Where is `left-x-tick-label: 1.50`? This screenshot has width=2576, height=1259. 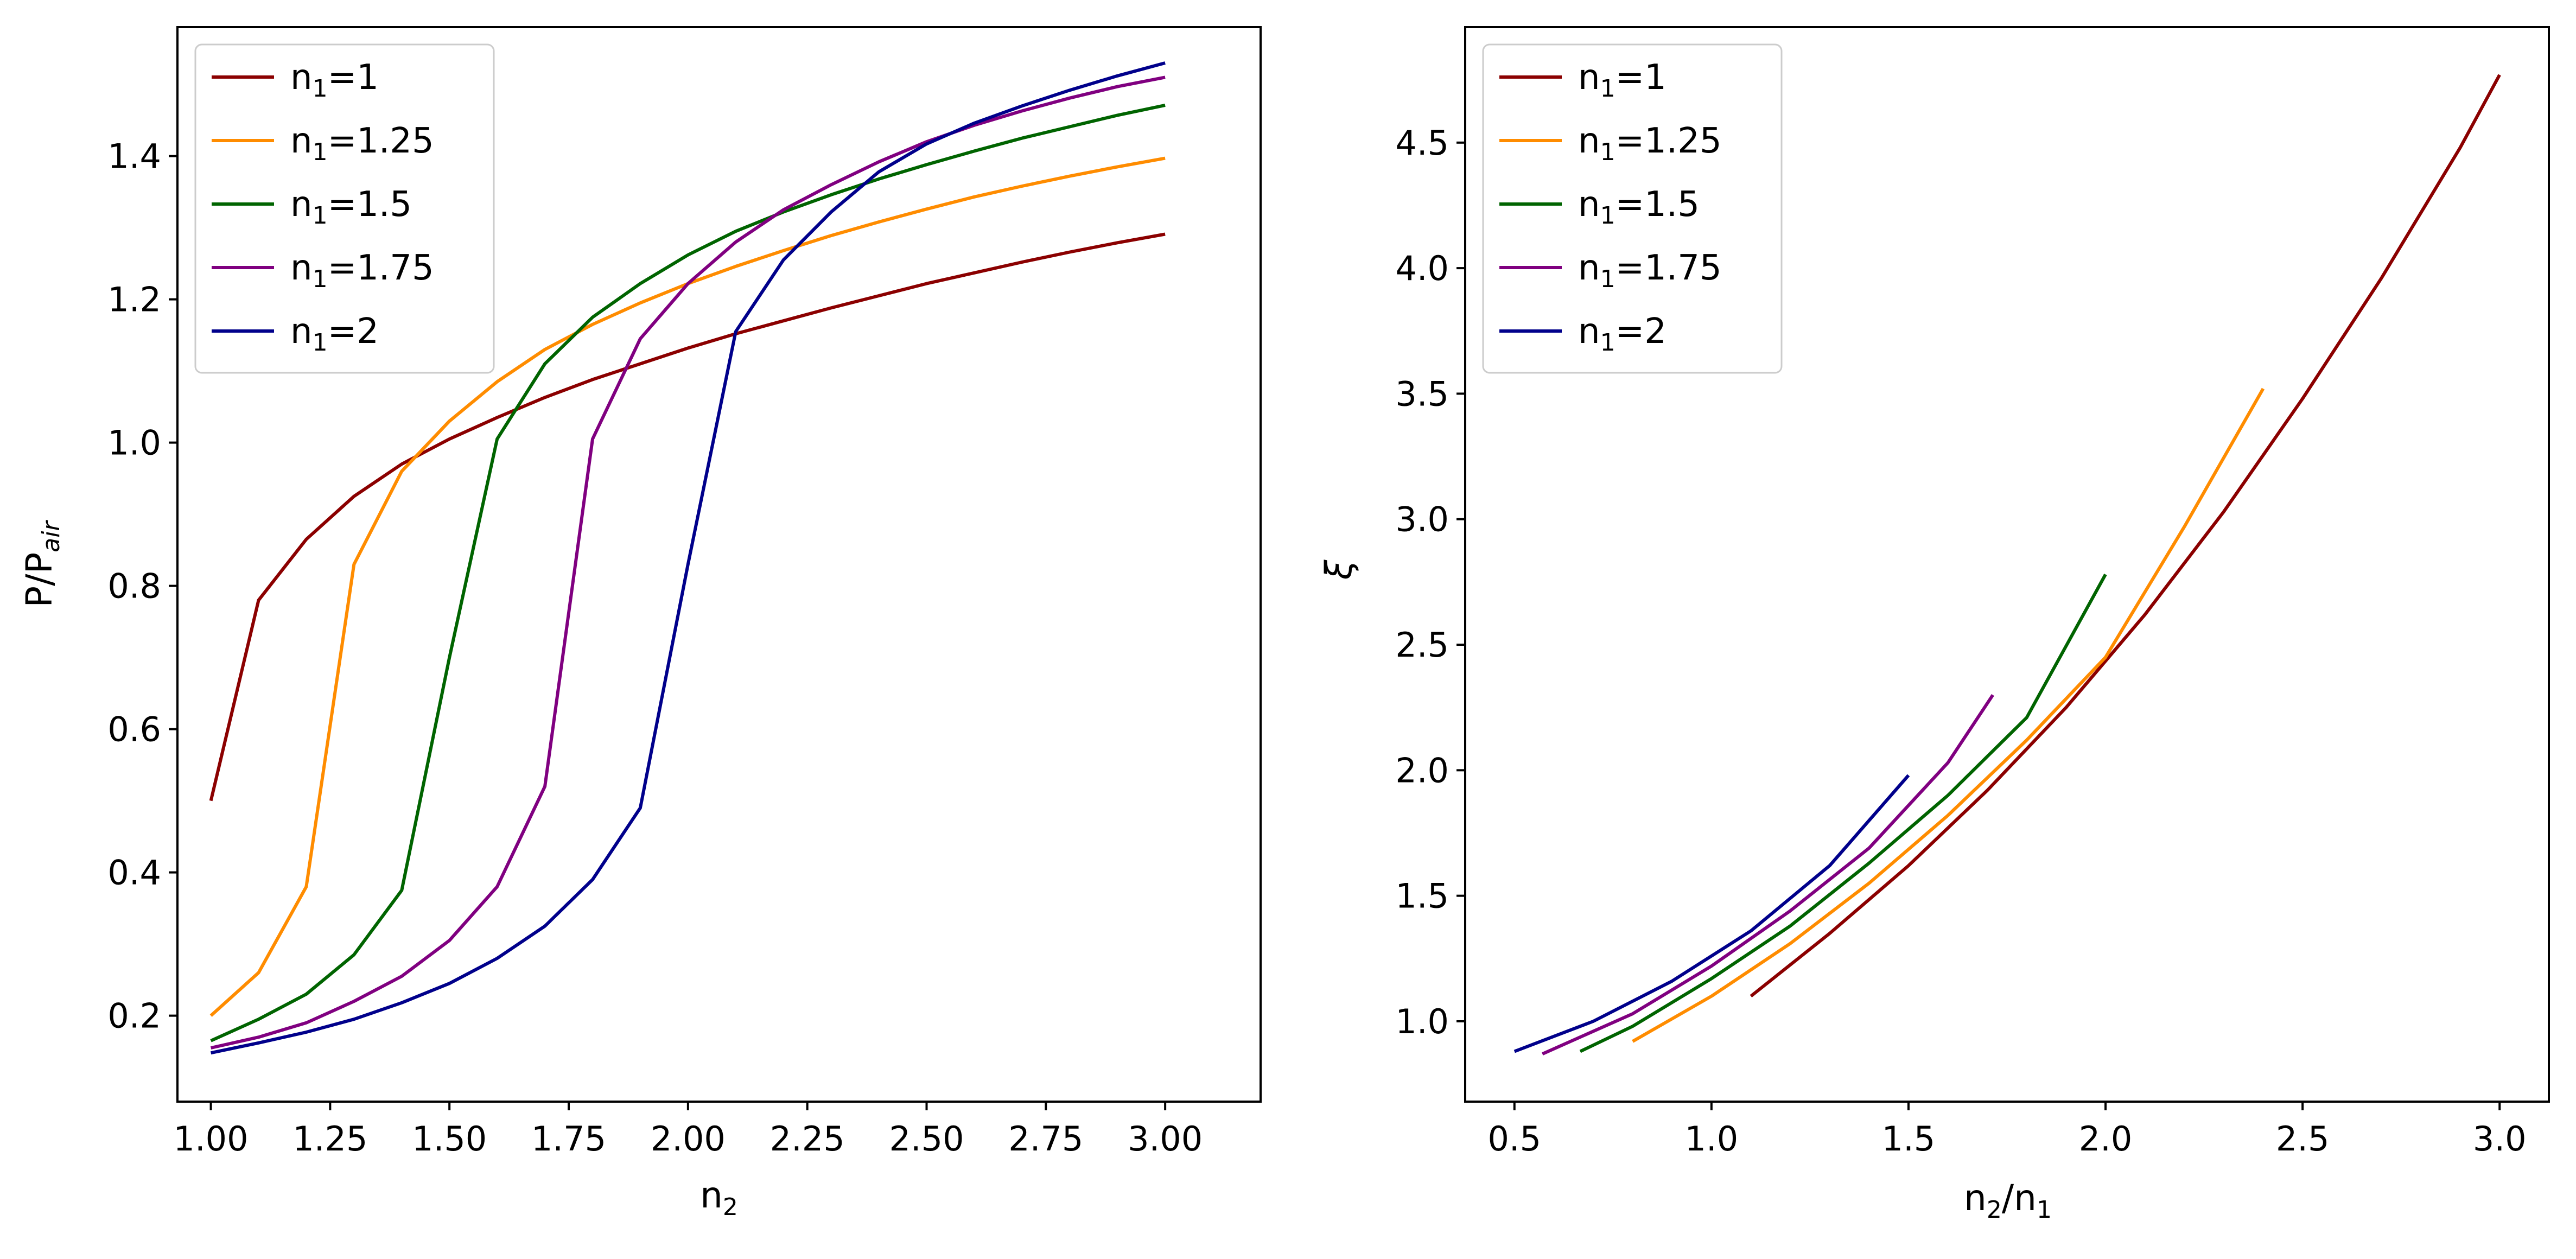 left-x-tick-label: 1.50 is located at coordinates (449, 1139).